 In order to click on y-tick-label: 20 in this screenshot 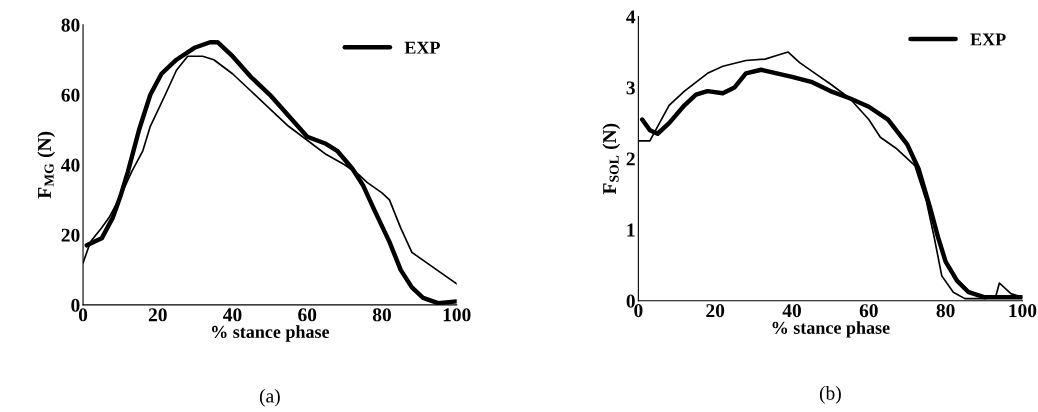, I will do `click(70, 235)`.